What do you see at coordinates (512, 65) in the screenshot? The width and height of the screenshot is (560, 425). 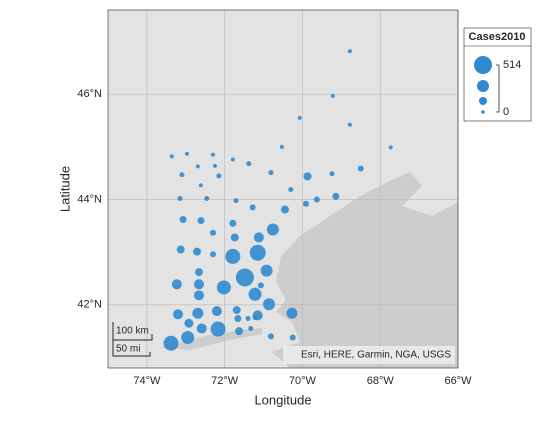 I see `legend-max: 514` at bounding box center [512, 65].